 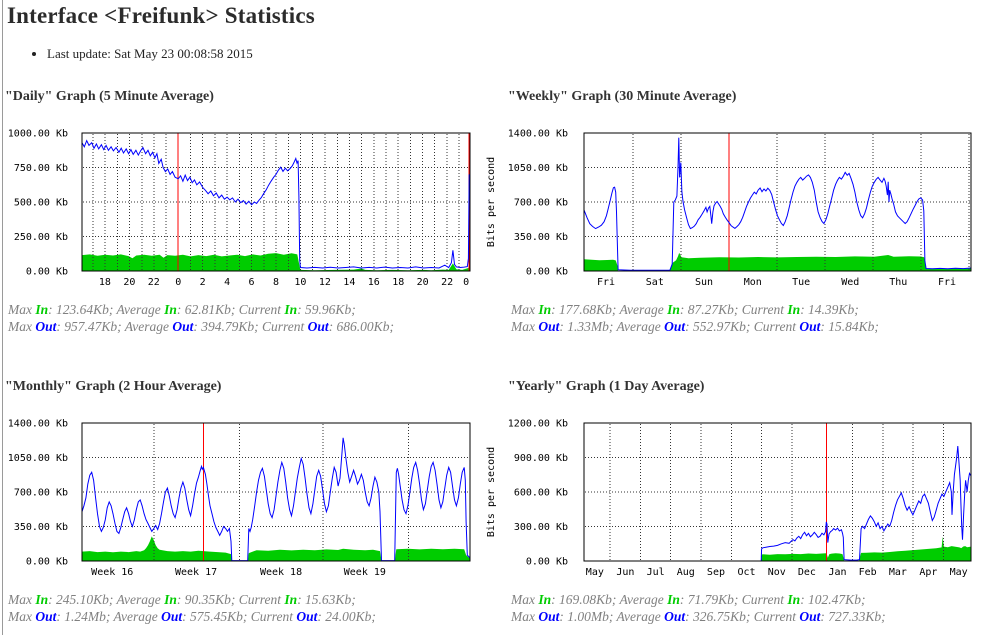 I want to click on gridlines, so click(x=276, y=202).